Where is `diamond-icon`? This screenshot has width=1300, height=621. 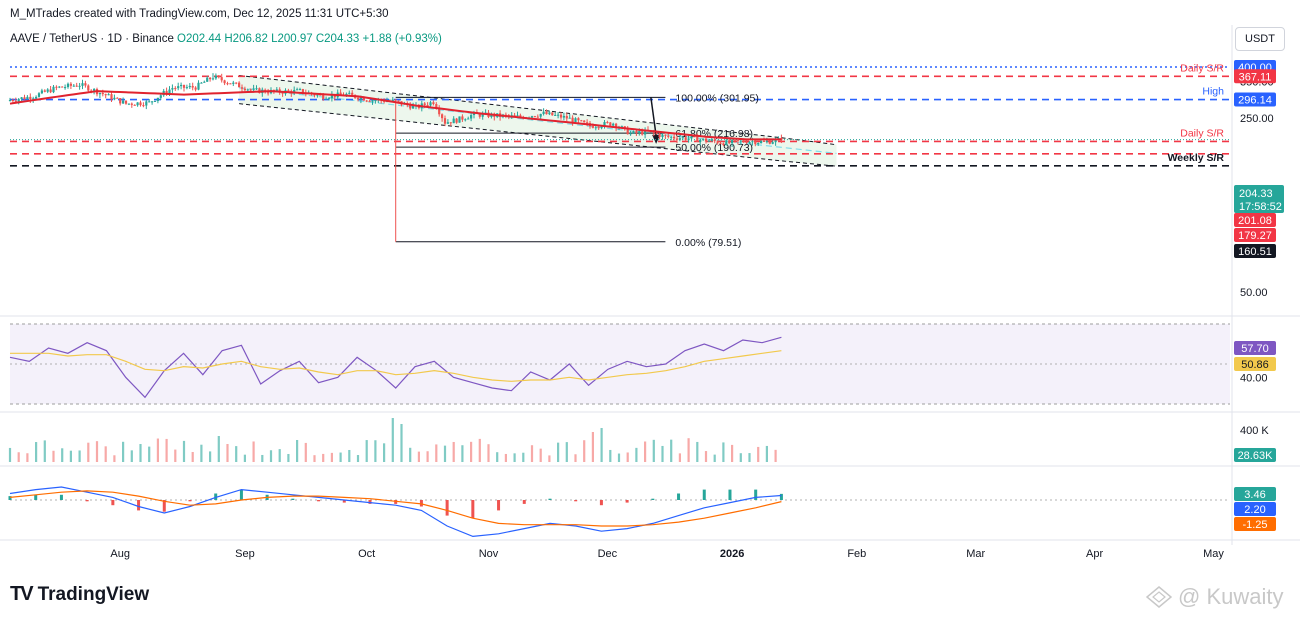
diamond-icon is located at coordinates (1159, 597).